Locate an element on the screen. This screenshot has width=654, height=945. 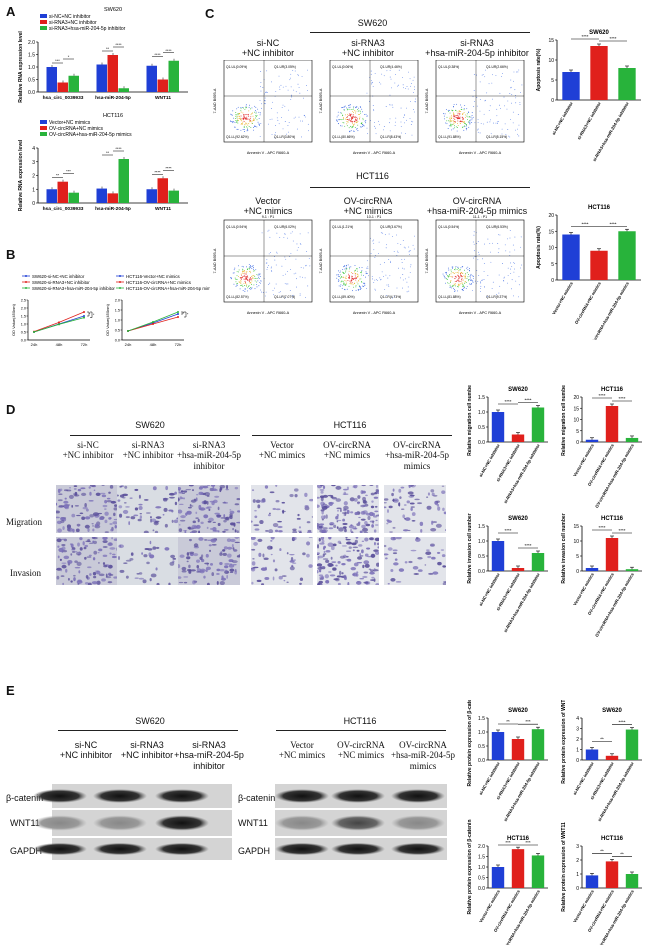
chart-title: SW620 is located at coordinates (518, 519).